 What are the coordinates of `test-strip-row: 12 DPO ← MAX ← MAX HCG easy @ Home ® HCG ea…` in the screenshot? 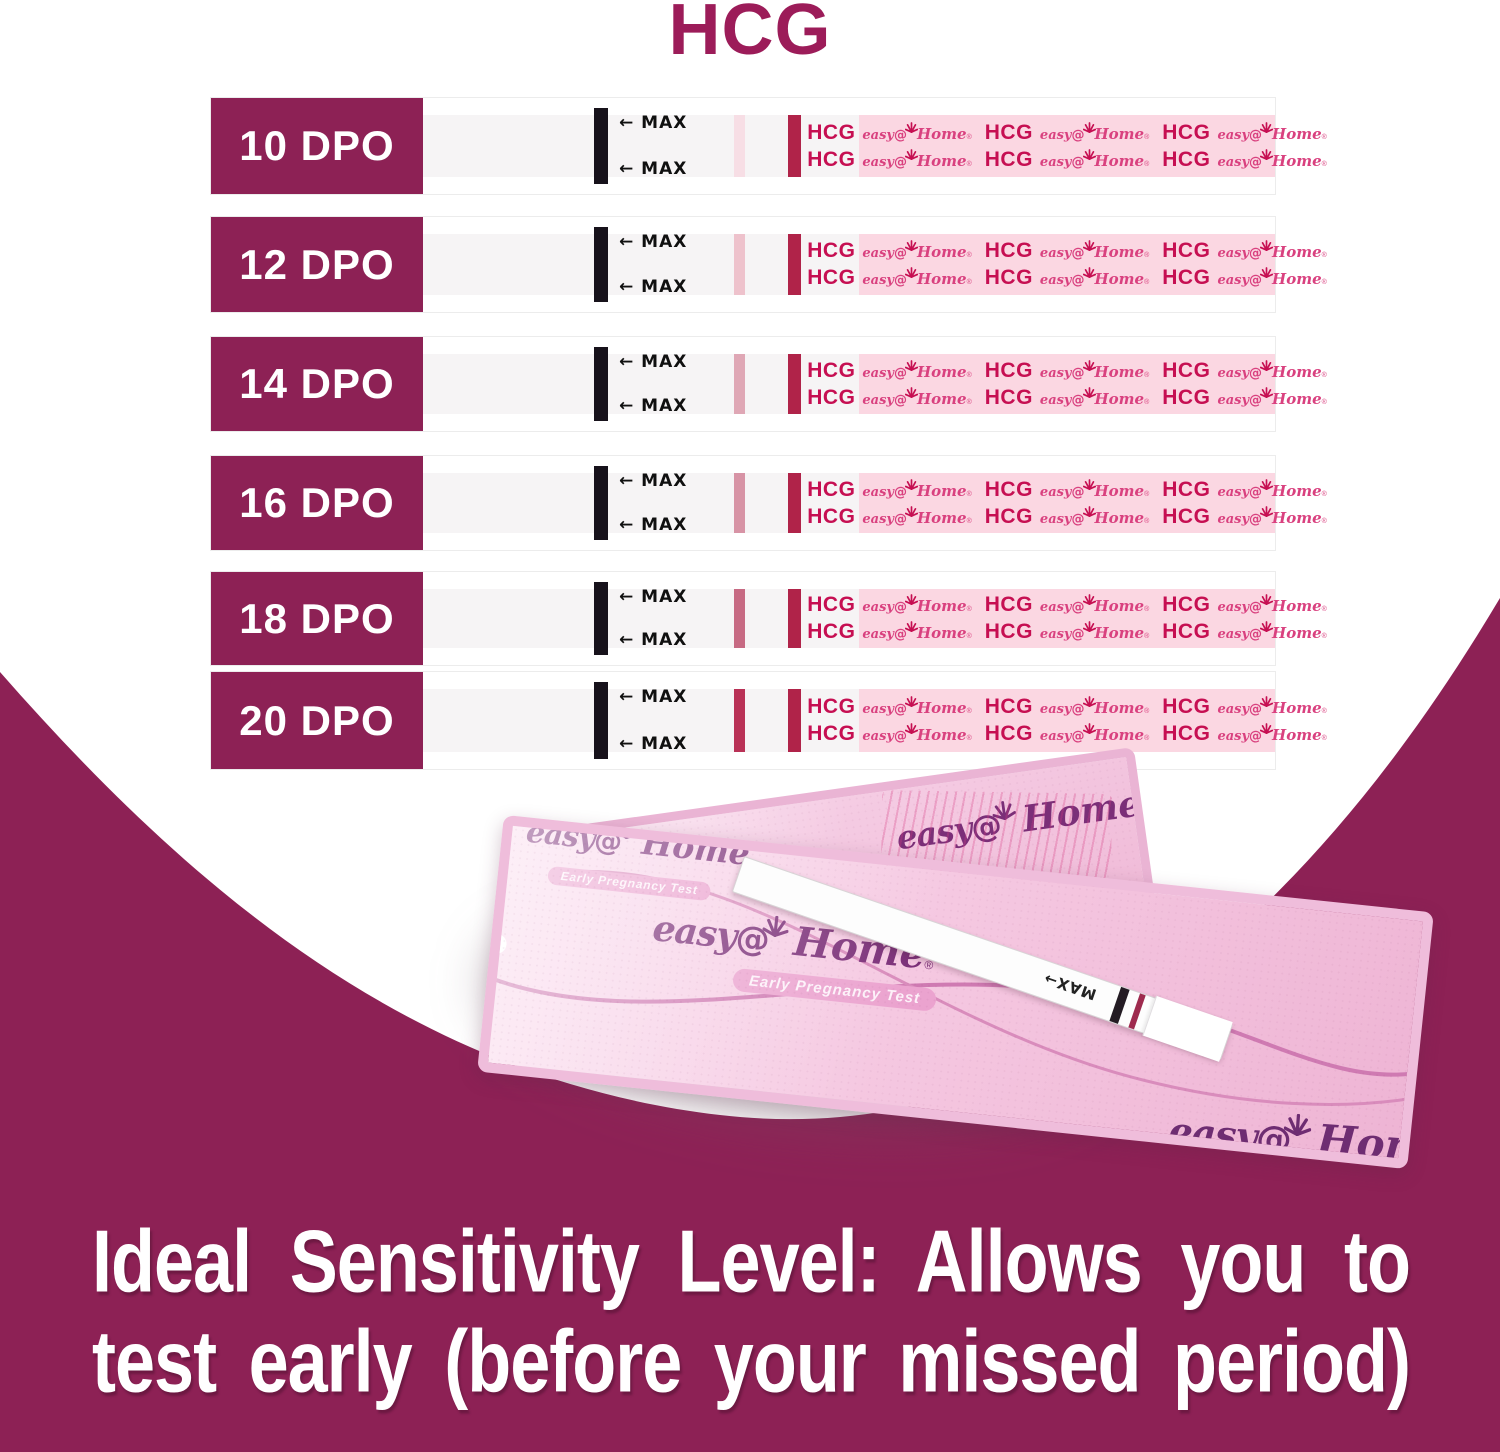 It's located at (768, 264).